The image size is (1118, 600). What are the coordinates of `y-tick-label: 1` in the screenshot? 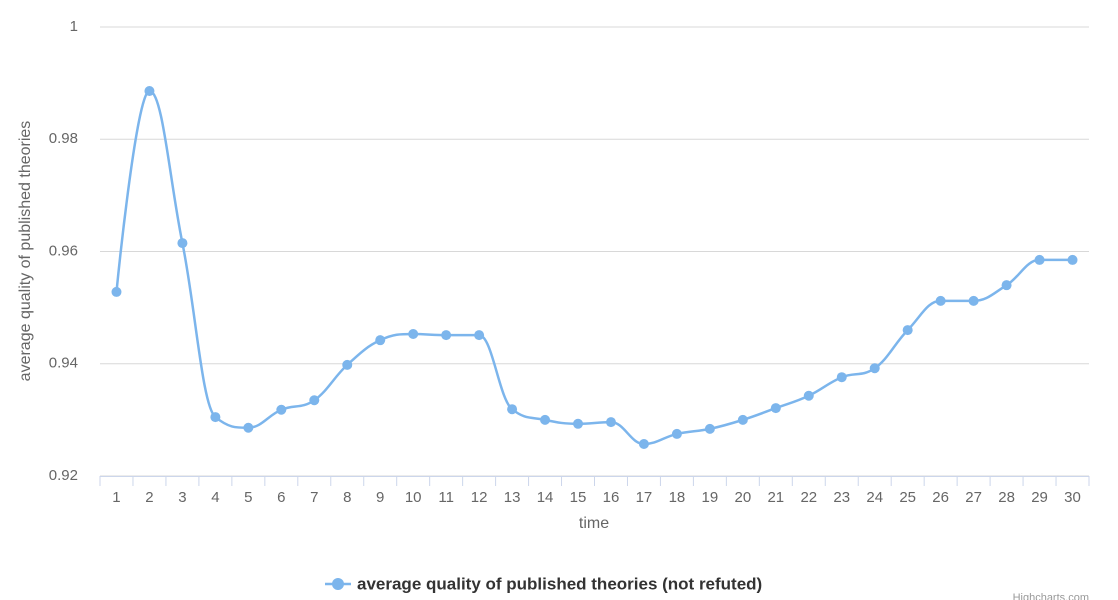 It's located at (74, 26).